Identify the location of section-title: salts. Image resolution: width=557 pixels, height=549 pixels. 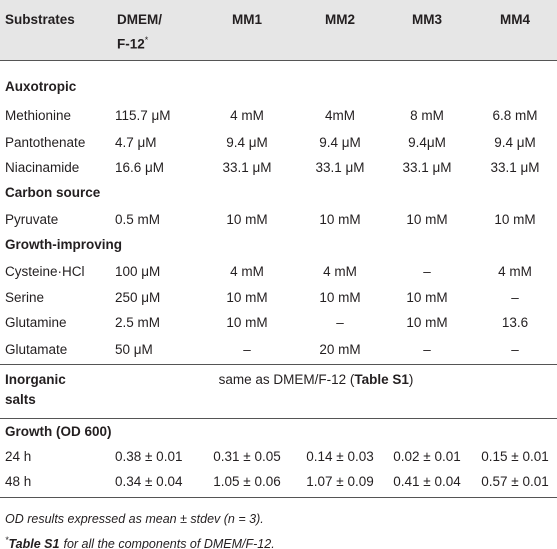
(20, 399).